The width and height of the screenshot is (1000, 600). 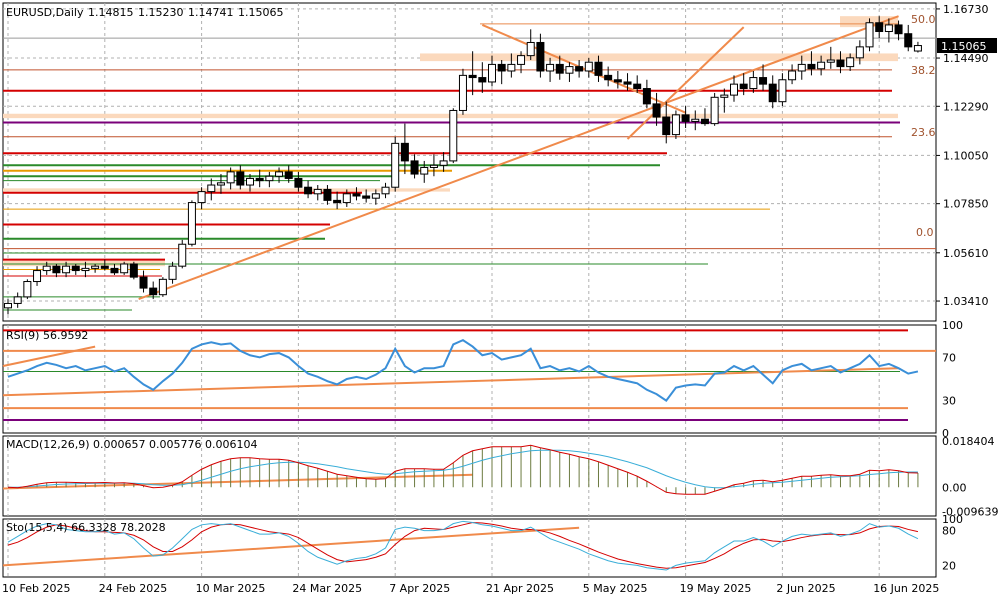 What do you see at coordinates (945, 433) in the screenshot?
I see `rsi-y-tick-label: 0` at bounding box center [945, 433].